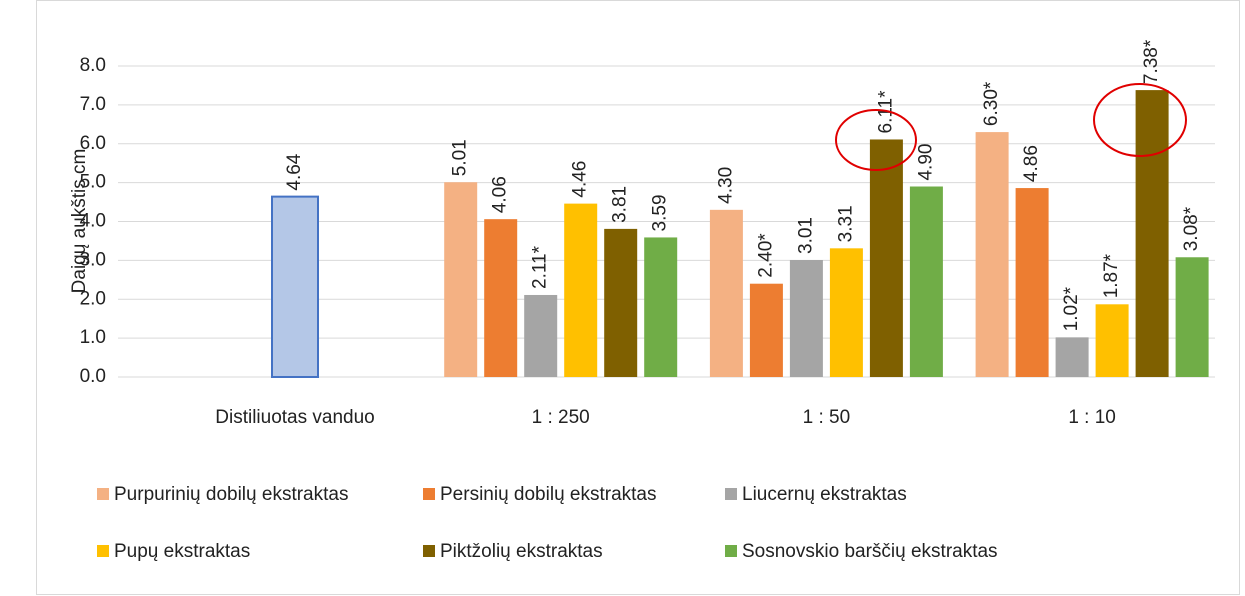 The height and width of the screenshot is (596, 1245). I want to click on y-tick-label: 3.0, so click(93, 259).